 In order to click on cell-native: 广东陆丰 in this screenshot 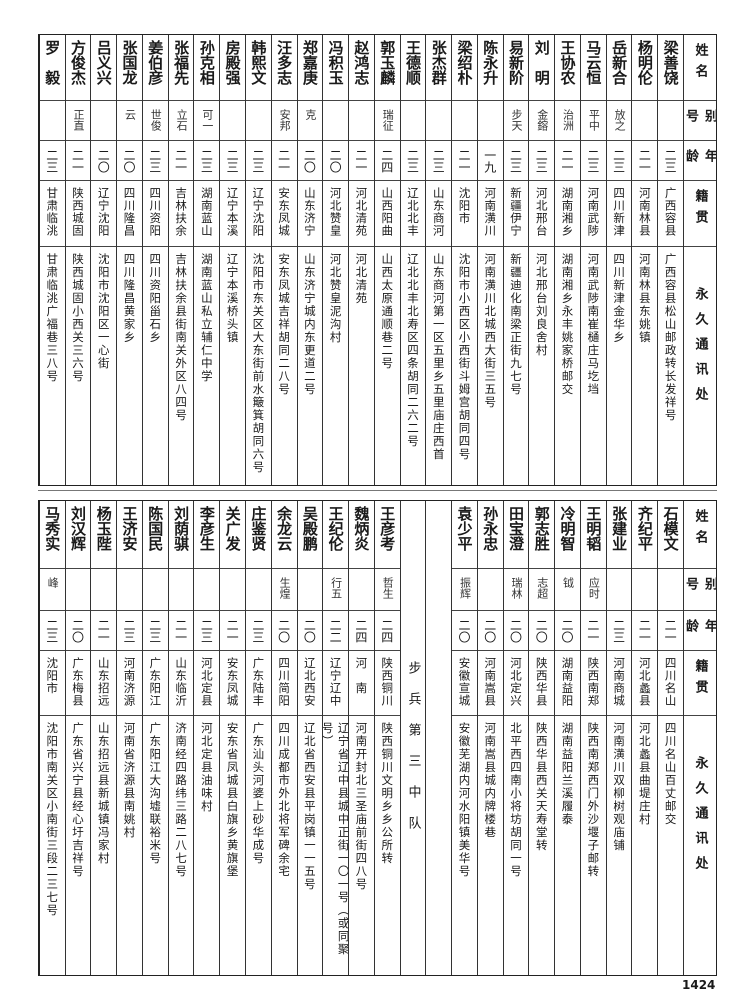, I will do `click(258, 683)`.